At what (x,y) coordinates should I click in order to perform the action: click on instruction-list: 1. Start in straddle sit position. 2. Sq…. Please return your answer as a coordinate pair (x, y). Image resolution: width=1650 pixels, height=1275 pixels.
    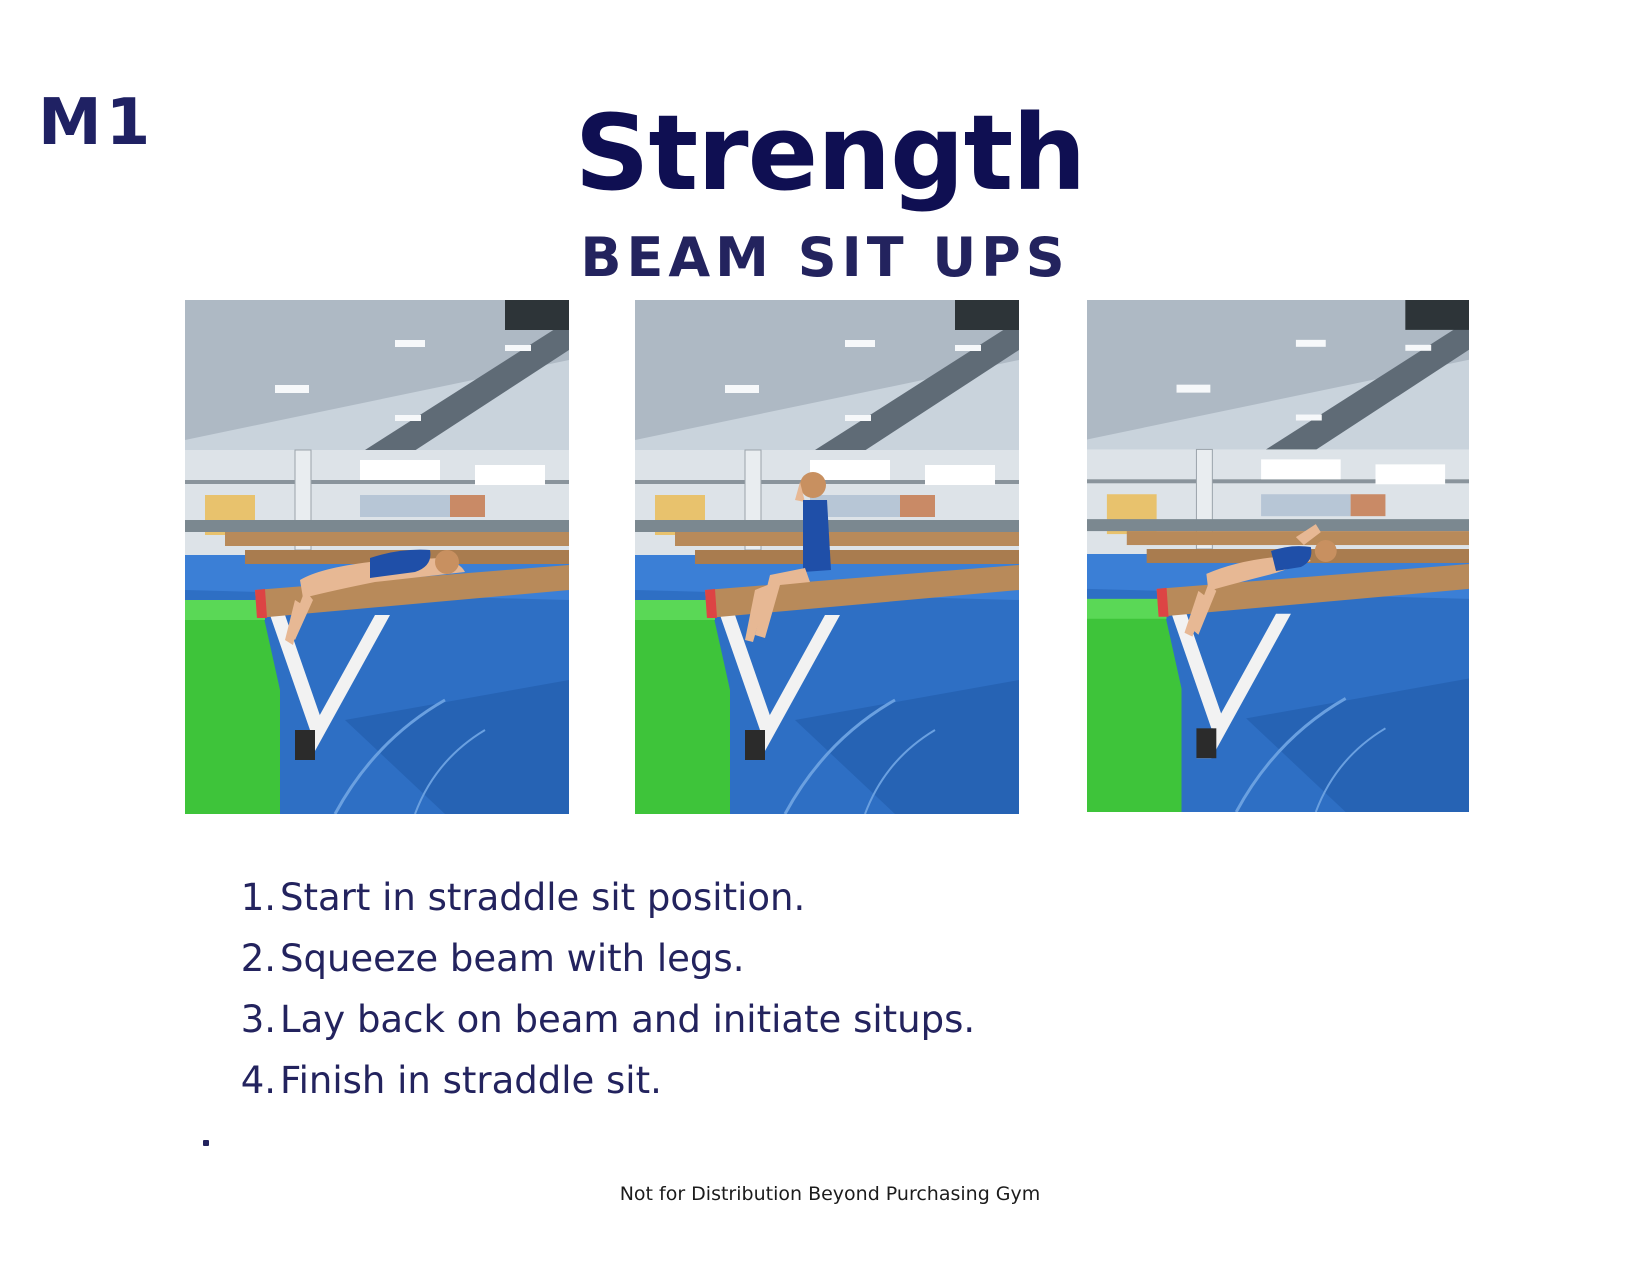
    Looking at the image, I should click on (601, 998).